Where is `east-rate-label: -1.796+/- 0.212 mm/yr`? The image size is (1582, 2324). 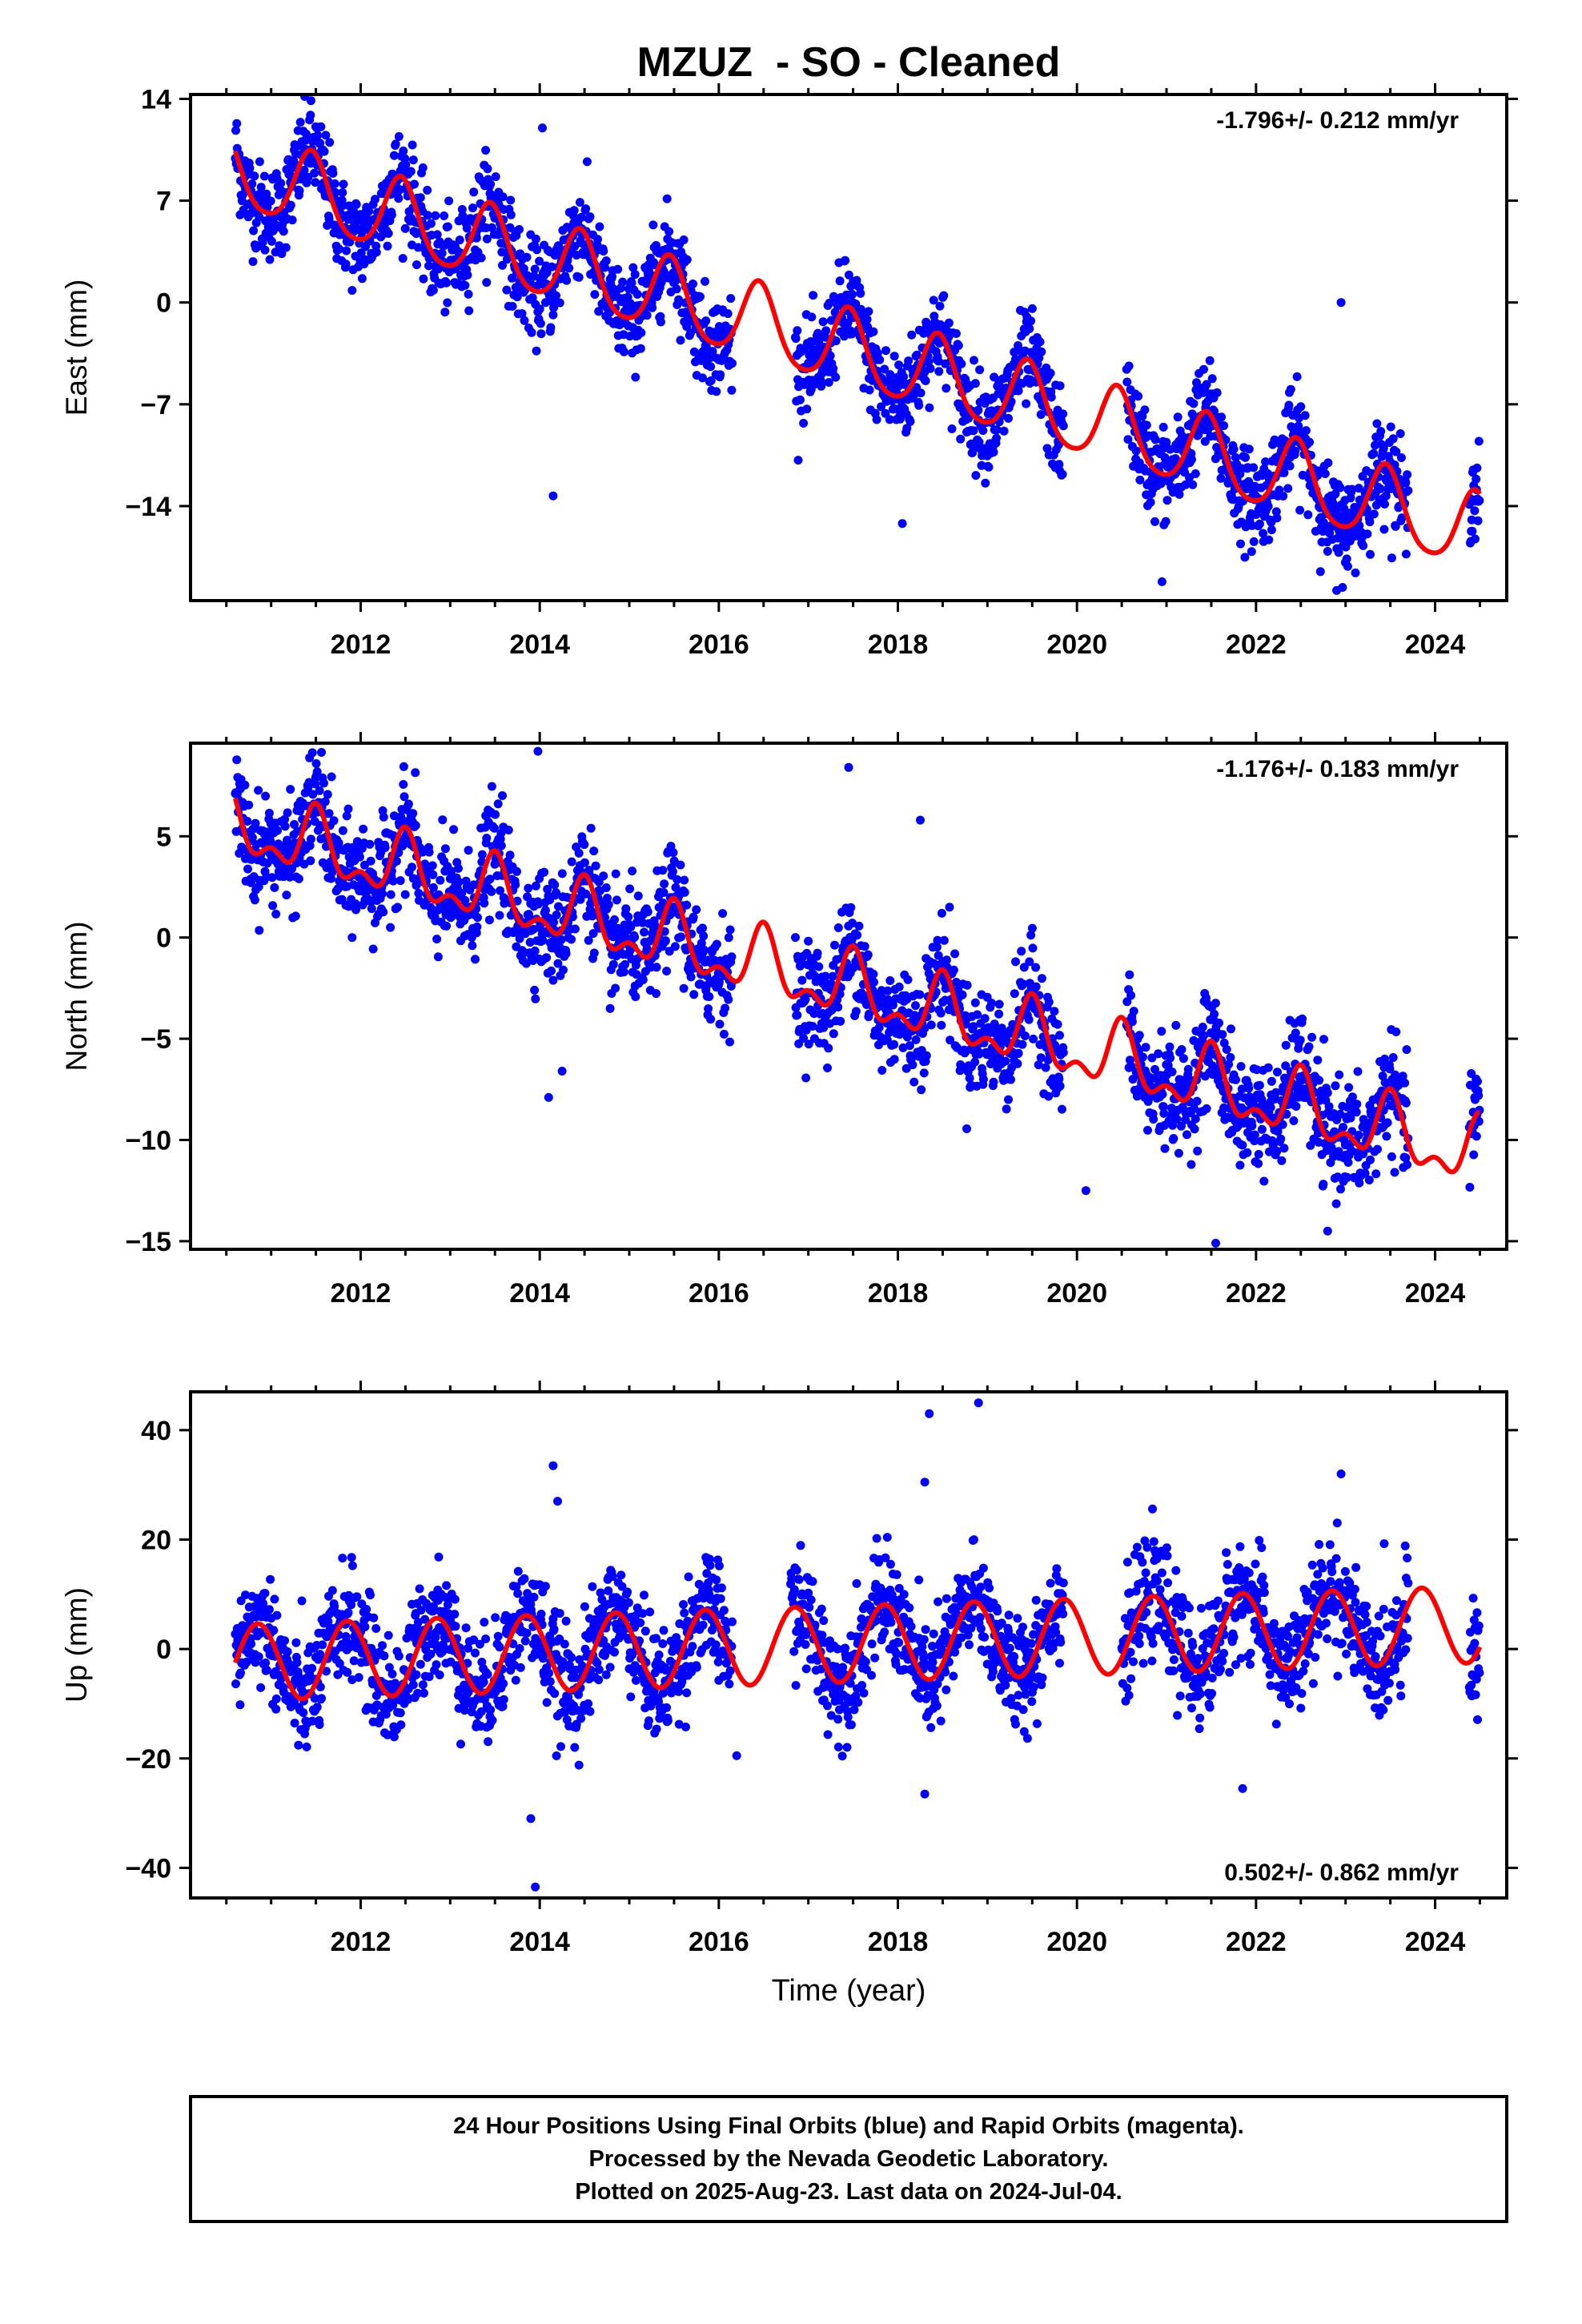
east-rate-label: -1.796+/- 0.212 mm/yr is located at coordinates (1337, 121).